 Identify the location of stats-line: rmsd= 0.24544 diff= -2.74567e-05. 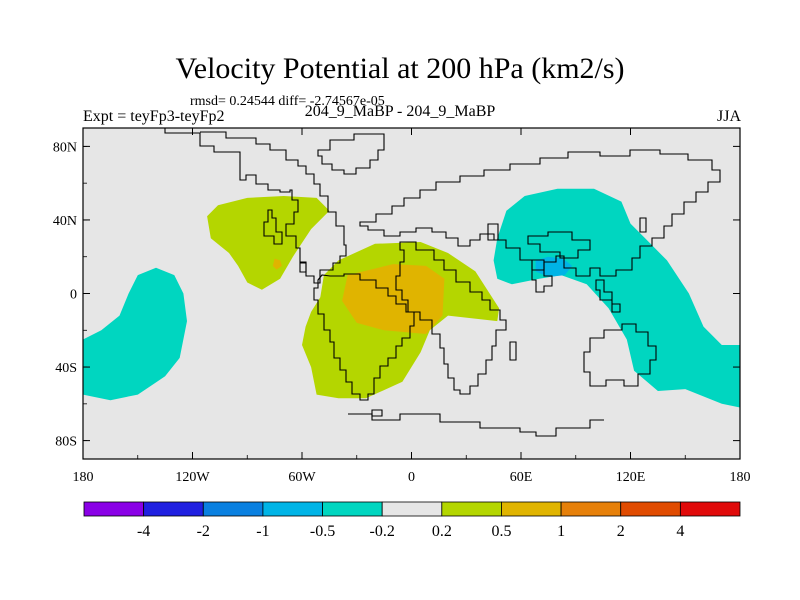
(287, 101).